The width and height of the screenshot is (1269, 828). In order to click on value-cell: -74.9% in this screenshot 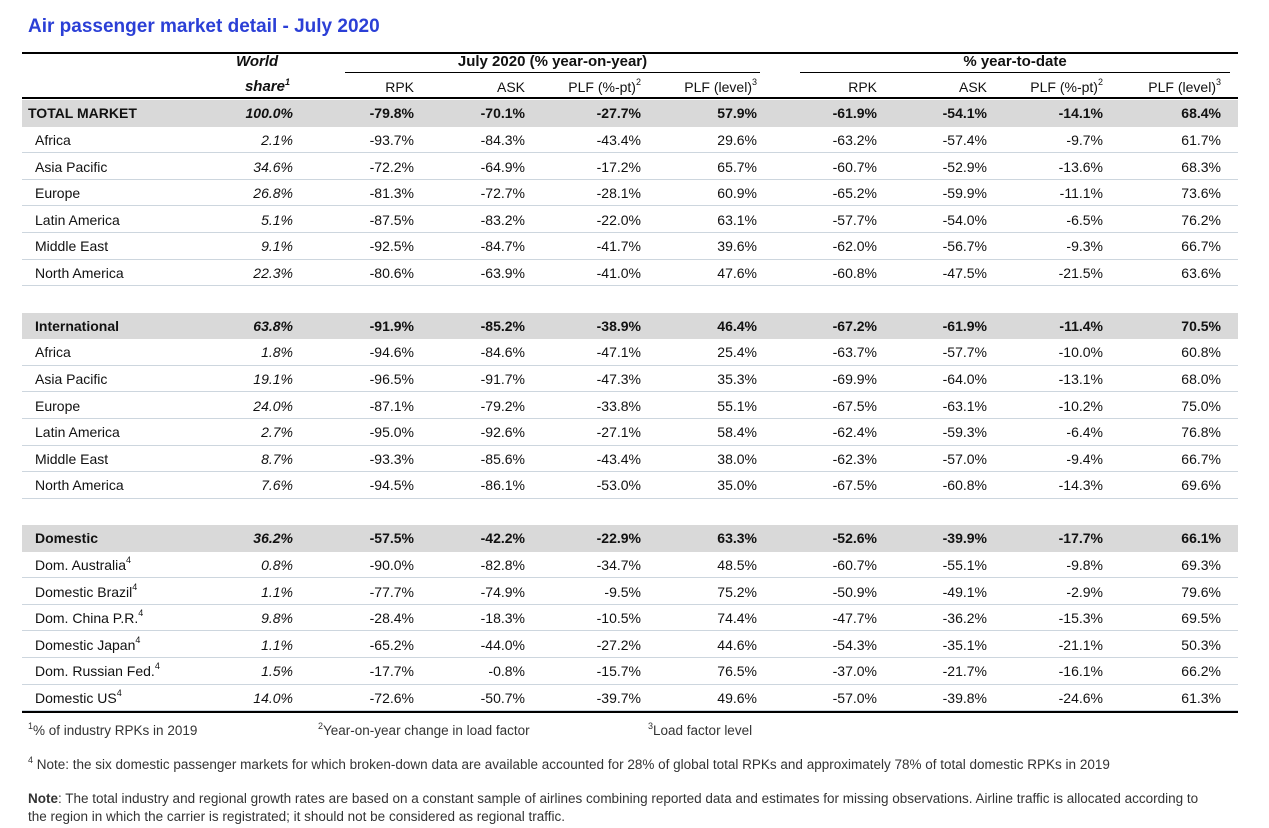, I will do `click(502, 591)`.